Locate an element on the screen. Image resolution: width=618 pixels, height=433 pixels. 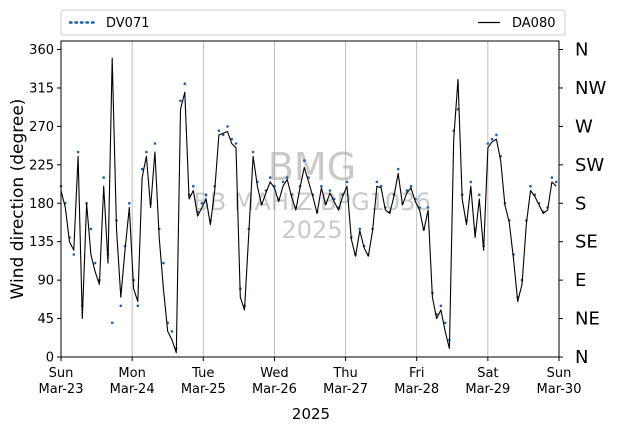
compass-label: S is located at coordinates (580, 203).